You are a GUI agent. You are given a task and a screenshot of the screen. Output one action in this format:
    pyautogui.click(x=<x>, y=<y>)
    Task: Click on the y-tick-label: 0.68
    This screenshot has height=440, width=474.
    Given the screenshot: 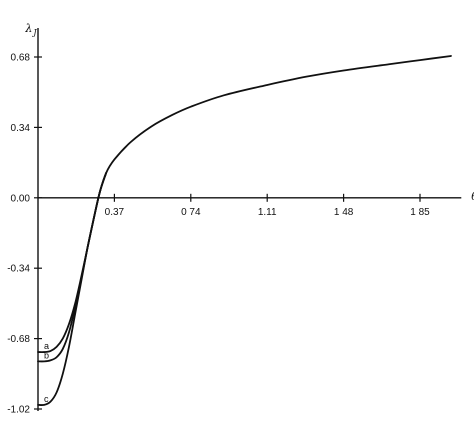 What is the action you would take?
    pyautogui.click(x=21, y=58)
    